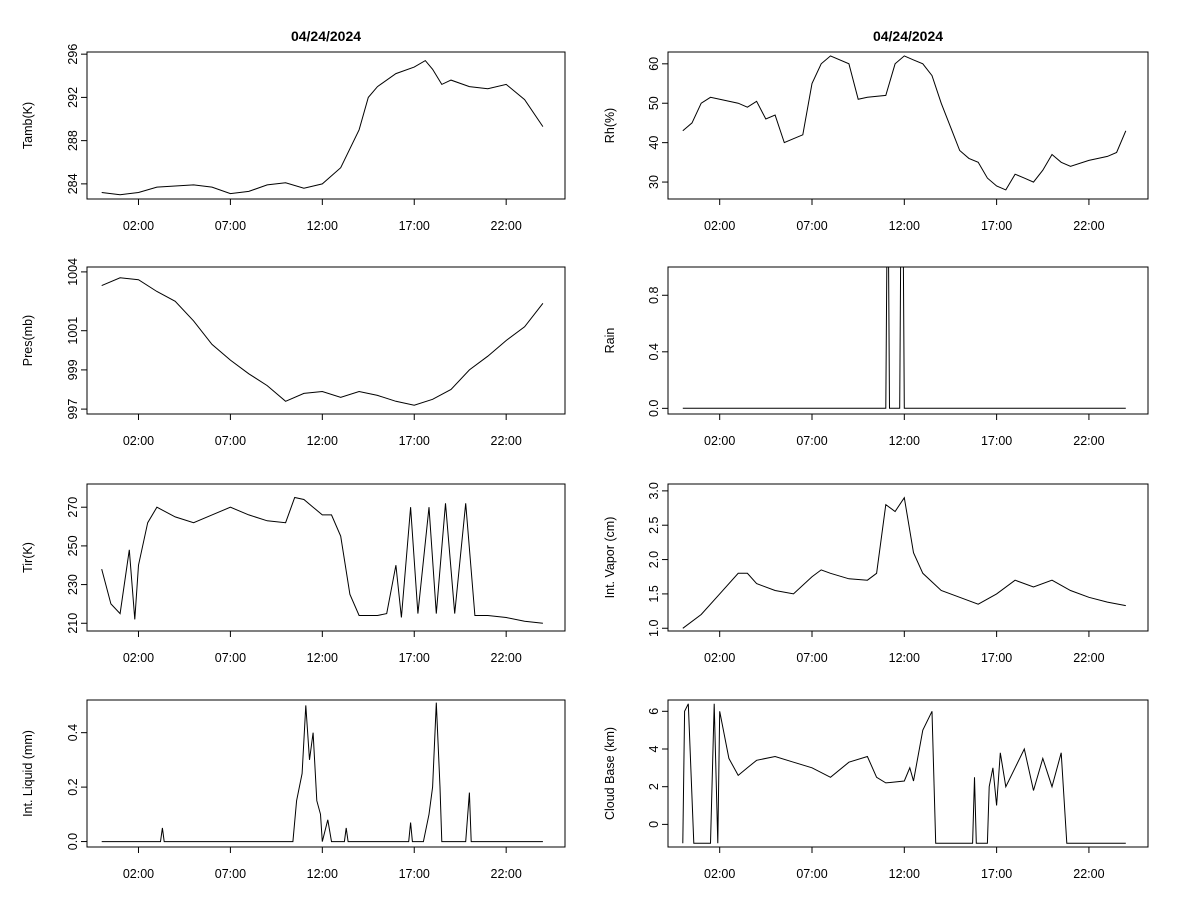  Describe the element at coordinates (654, 824) in the screenshot. I see `y-tick-label: 0` at that location.